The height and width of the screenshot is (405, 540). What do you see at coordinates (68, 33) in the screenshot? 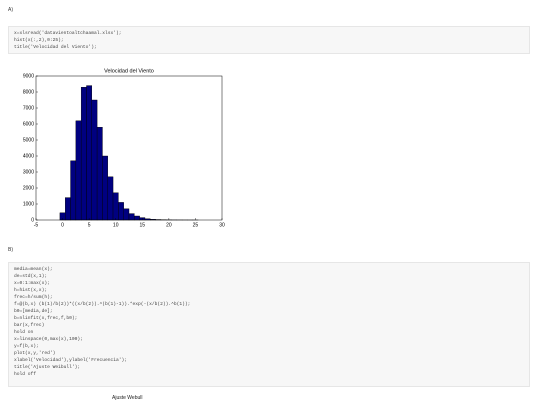
I see `code-line: x=xlsread('datavientoaltchaamal.xlsx');` at bounding box center [68, 33].